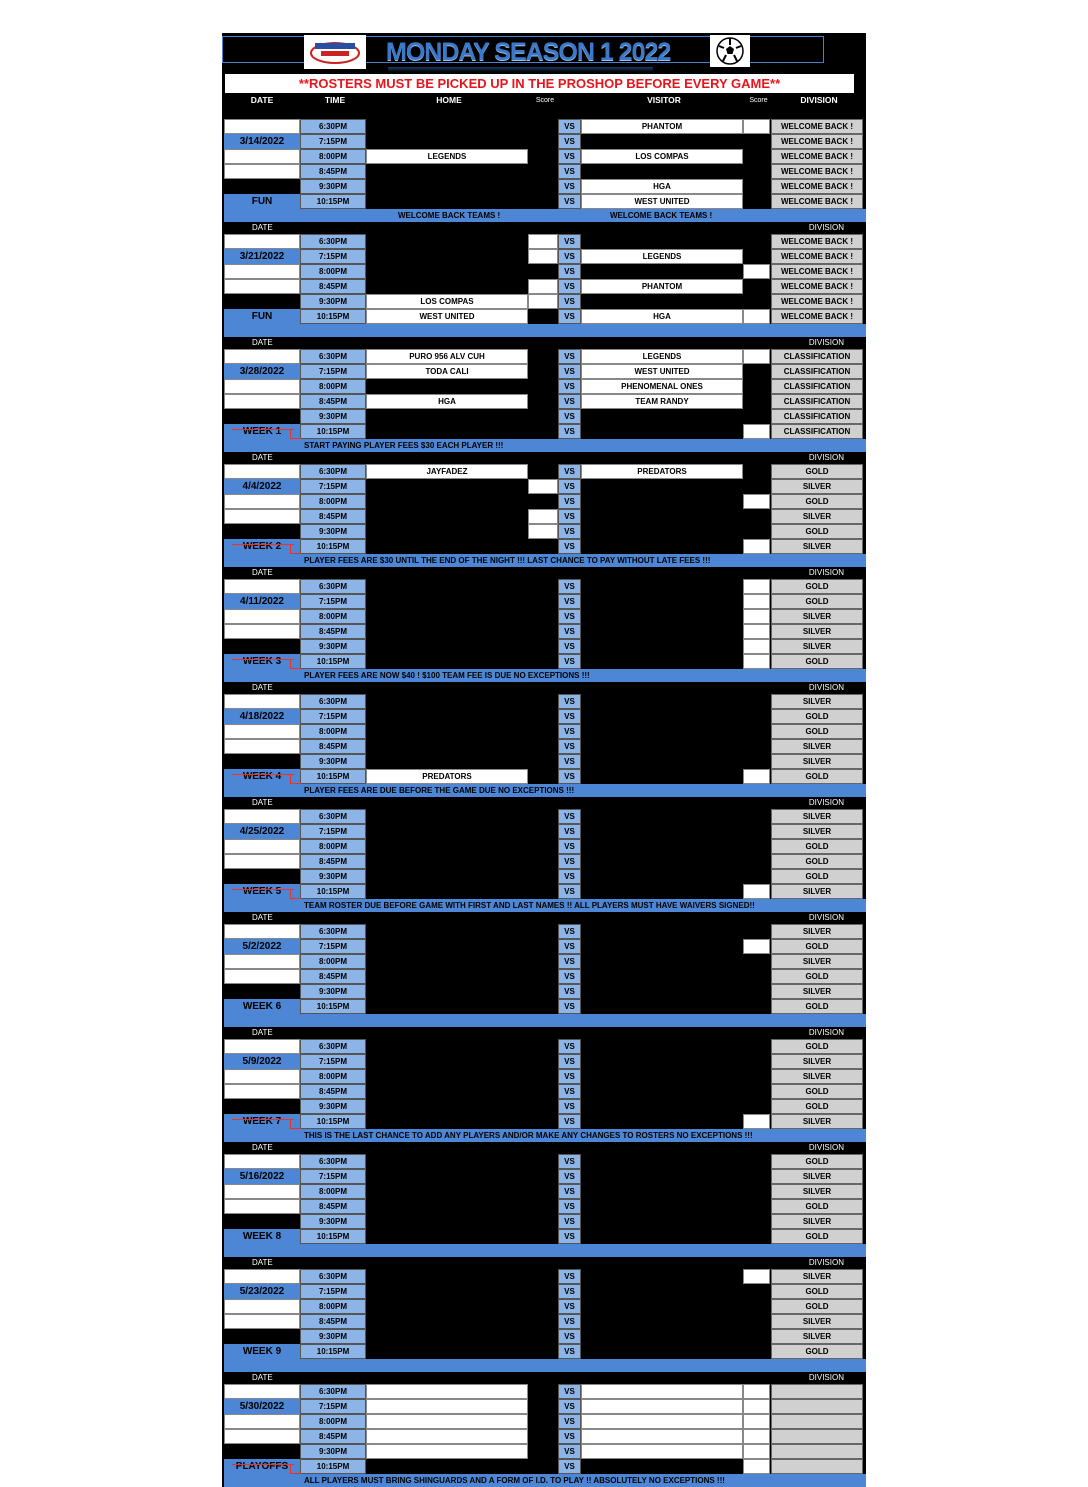 Image resolution: width=1088 pixels, height=1487 pixels. What do you see at coordinates (544, 501) in the screenshot?
I see `game-row: 8:00PM VS GOLD` at bounding box center [544, 501].